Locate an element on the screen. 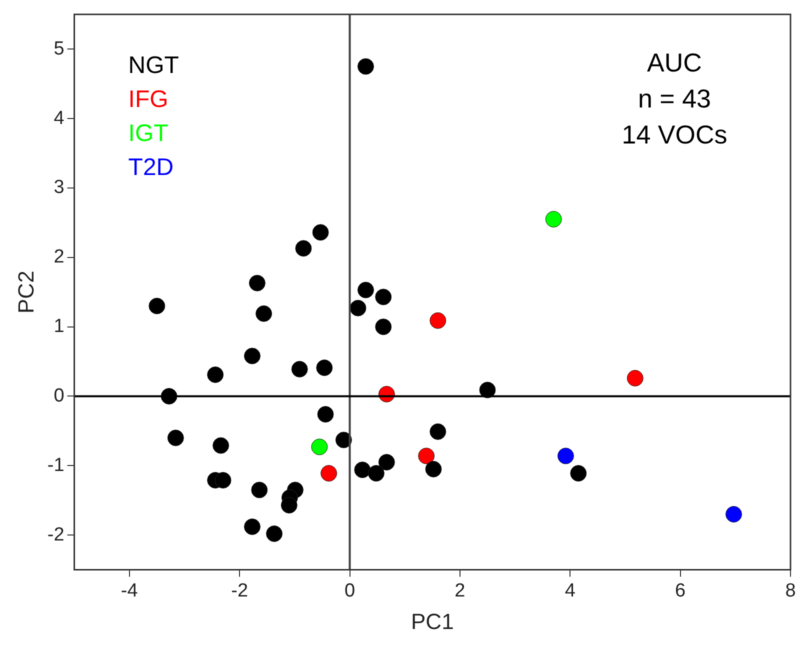 Image resolution: width=799 pixels, height=646 pixels. y-axis-title: PC2 is located at coordinates (25, 292).